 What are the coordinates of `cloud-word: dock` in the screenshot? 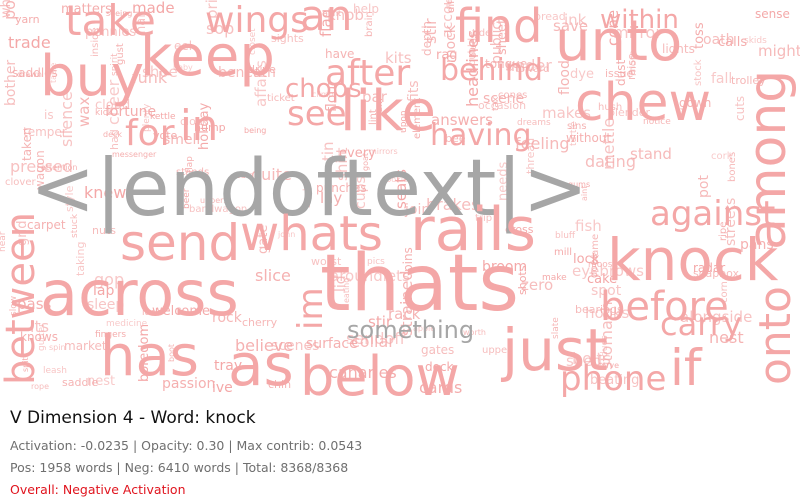 It's located at (439, 367).